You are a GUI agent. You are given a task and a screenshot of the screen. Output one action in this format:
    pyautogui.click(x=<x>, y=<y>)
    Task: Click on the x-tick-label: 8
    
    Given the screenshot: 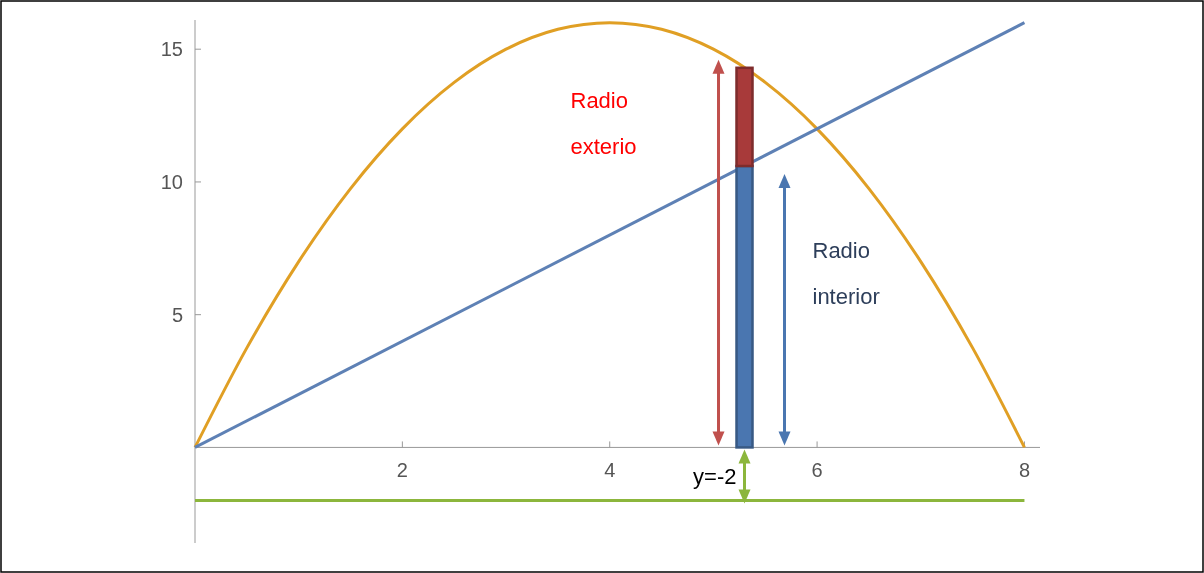 What is the action you would take?
    pyautogui.click(x=1024, y=470)
    